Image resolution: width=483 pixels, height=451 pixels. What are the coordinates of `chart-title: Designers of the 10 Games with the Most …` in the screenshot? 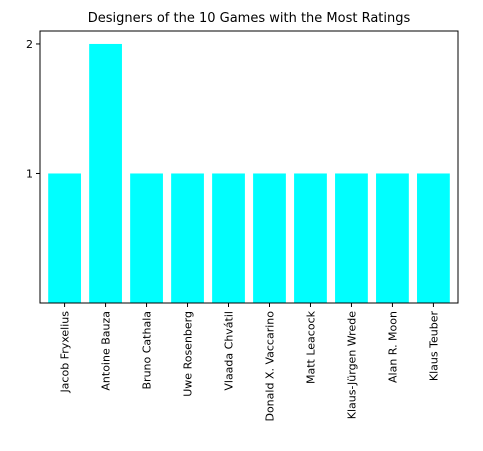 It's located at (249, 18).